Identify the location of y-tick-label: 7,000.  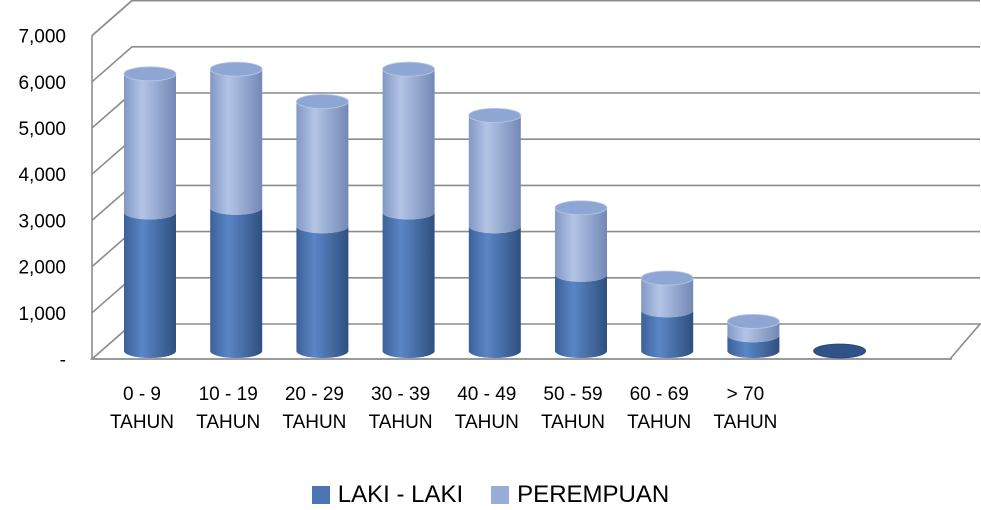
(42, 37).